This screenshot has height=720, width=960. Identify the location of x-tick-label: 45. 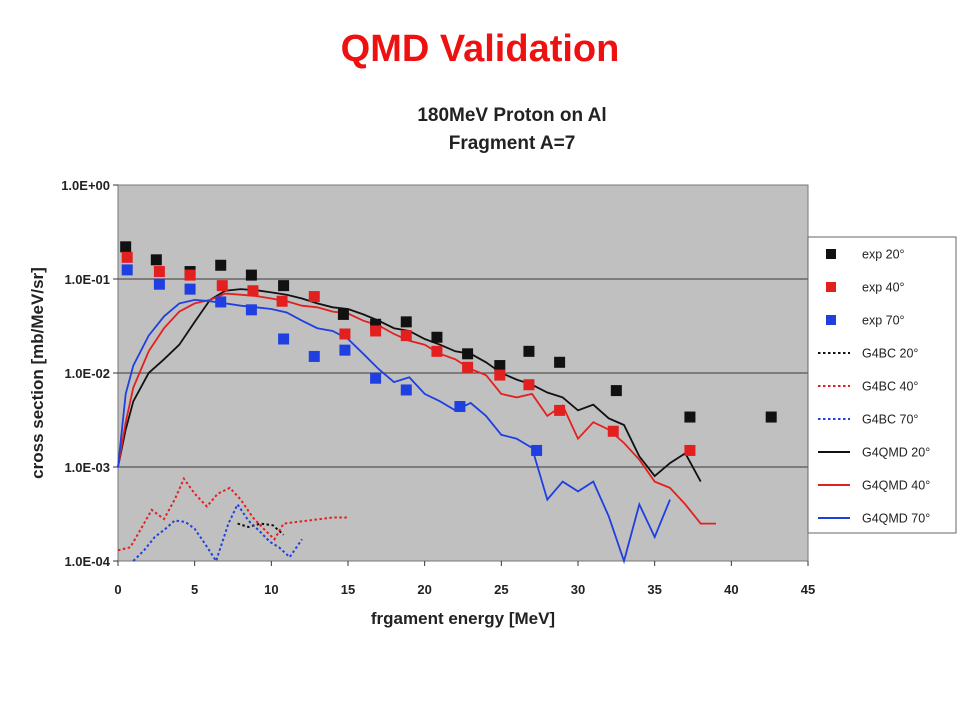
(808, 589).